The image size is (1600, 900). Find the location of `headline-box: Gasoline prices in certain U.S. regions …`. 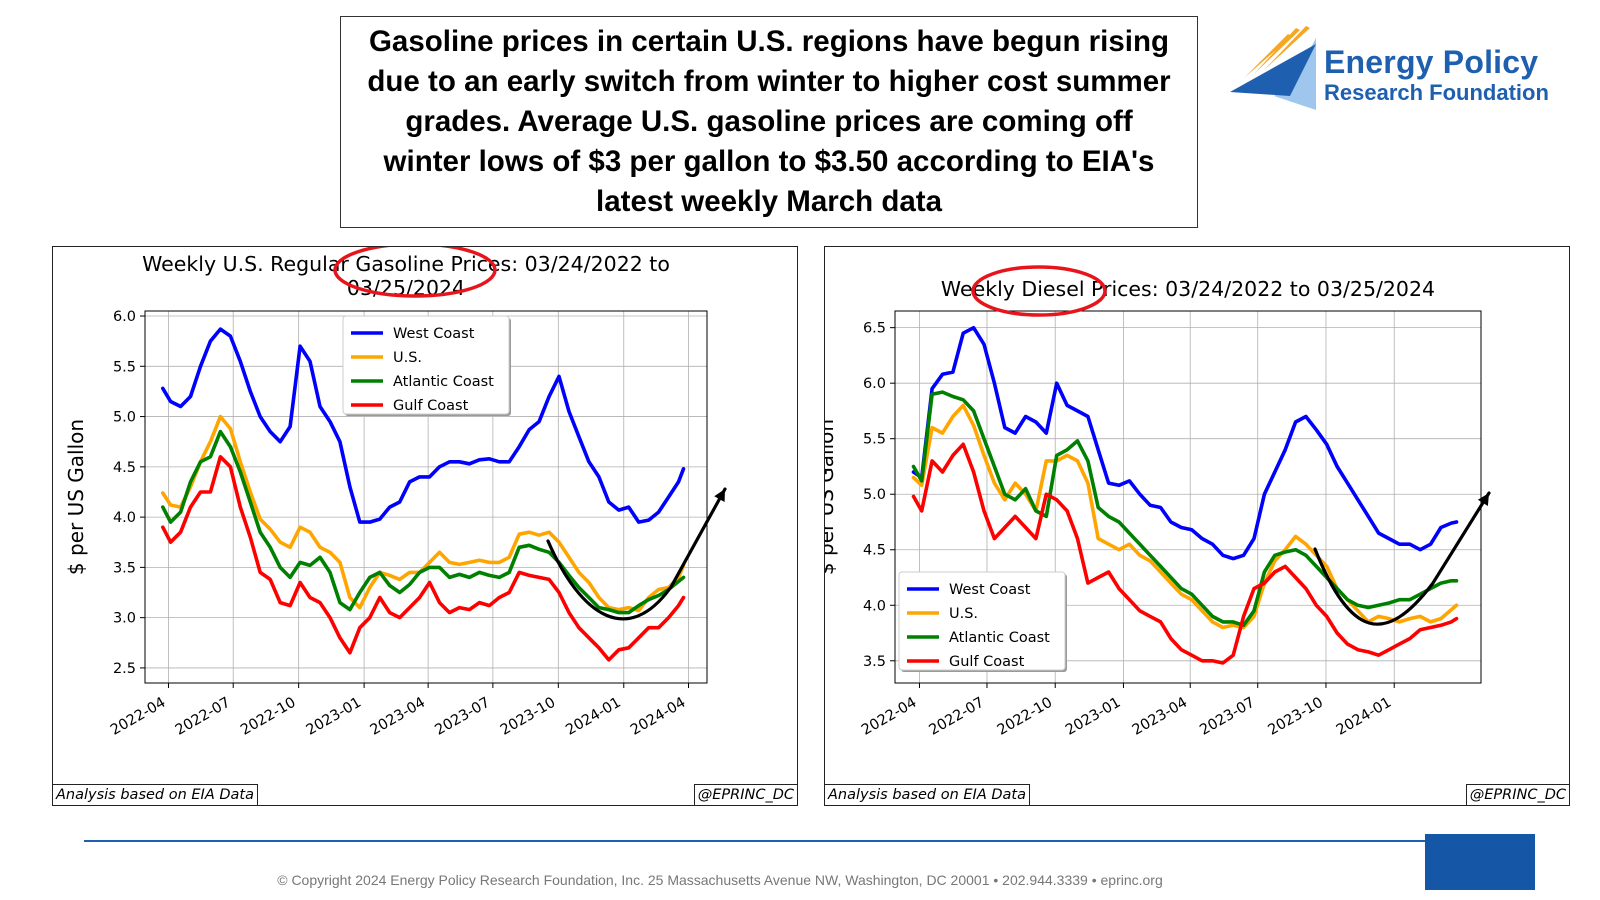

headline-box: Gasoline prices in certain U.S. regions … is located at coordinates (769, 122).